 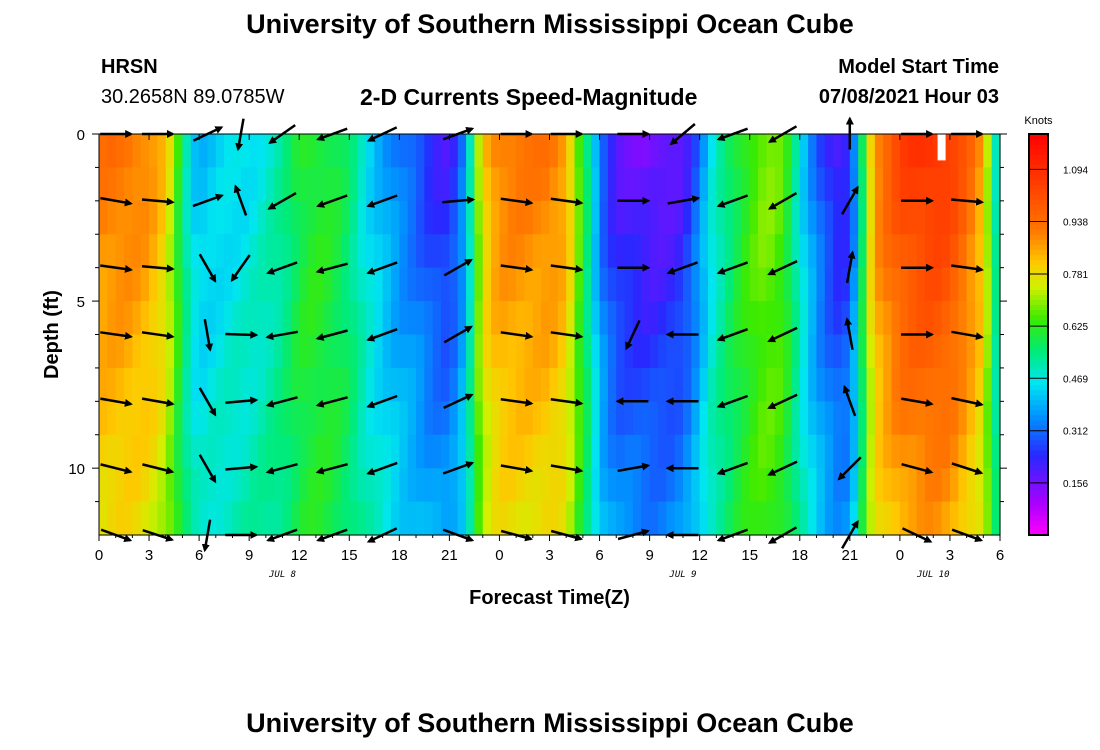 What do you see at coordinates (149, 555) in the screenshot?
I see `x-tick-label: 3` at bounding box center [149, 555].